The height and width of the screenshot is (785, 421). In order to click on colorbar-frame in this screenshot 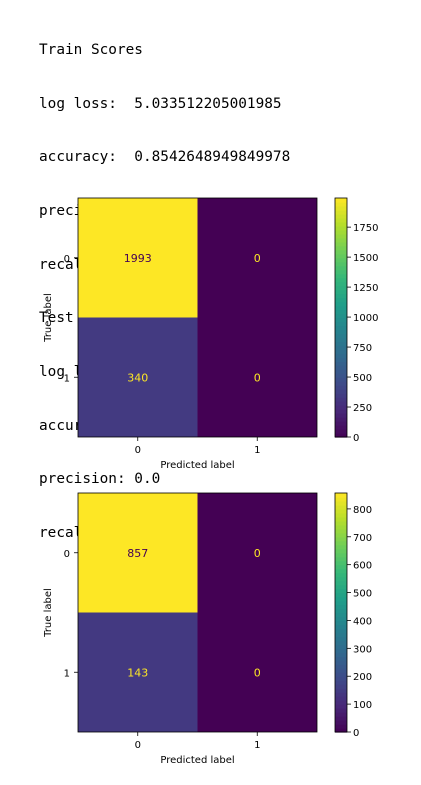, I will do `click(341, 612)`.